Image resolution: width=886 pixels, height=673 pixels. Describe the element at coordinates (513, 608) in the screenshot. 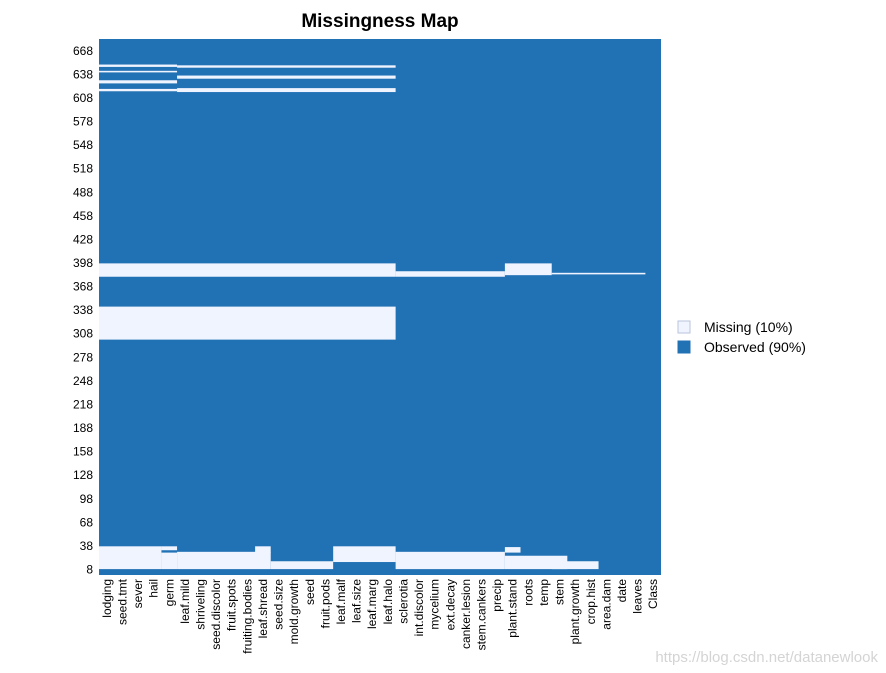

I see `x-tick-label-plant-stand: plant.stand` at that location.